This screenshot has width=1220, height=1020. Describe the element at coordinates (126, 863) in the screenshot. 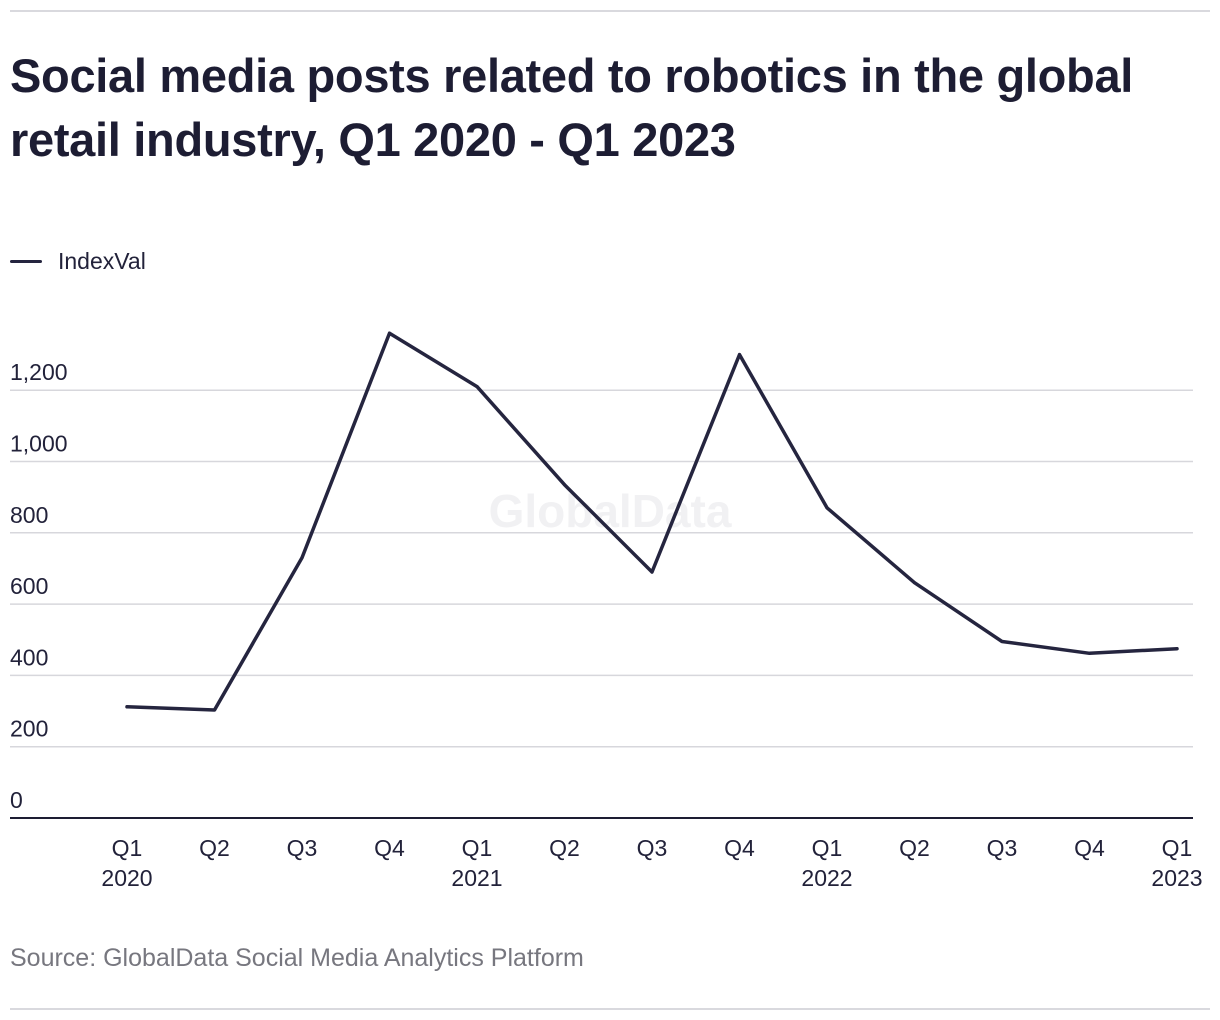

I see `x-tick-label: Q1 2020` at that location.